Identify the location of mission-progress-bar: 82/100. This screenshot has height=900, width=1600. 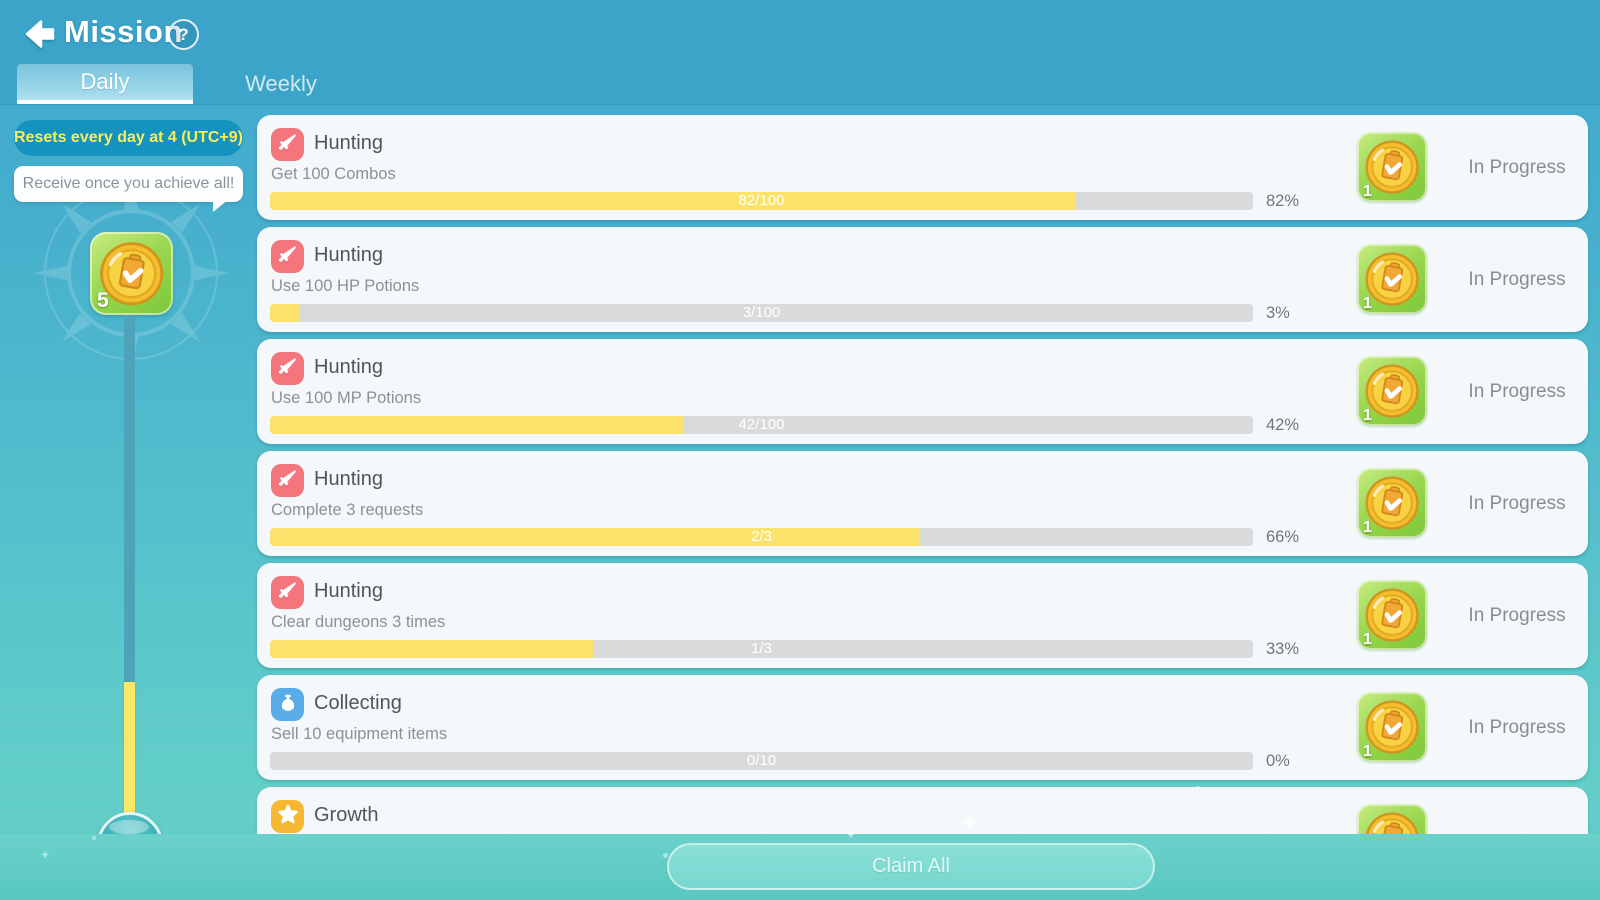
(761, 201).